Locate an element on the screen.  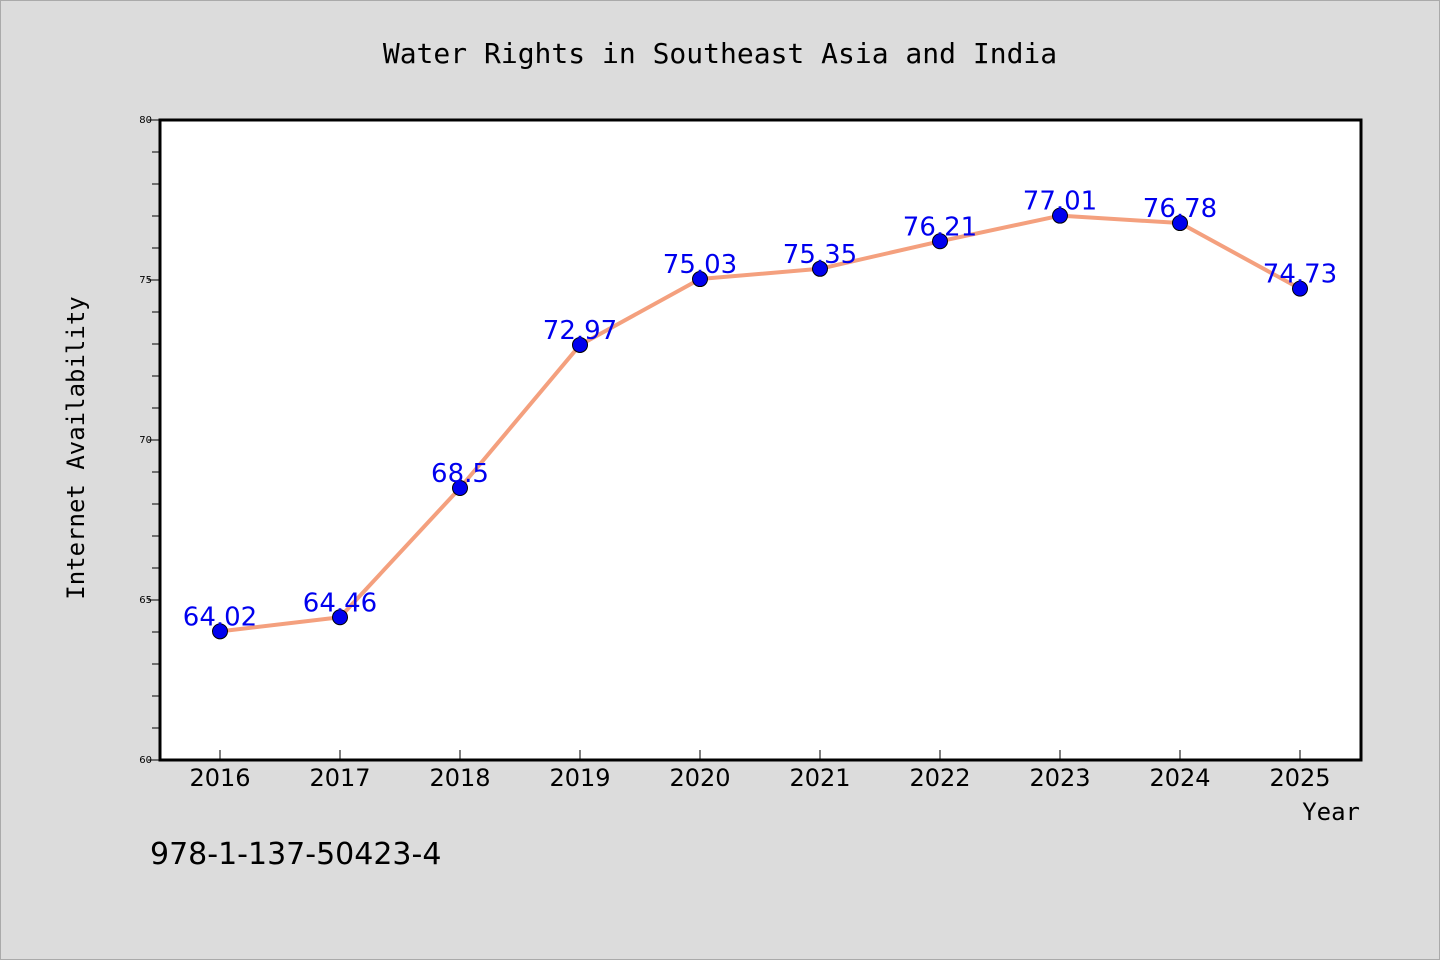
data-label: 76.21 is located at coordinates (940, 227).